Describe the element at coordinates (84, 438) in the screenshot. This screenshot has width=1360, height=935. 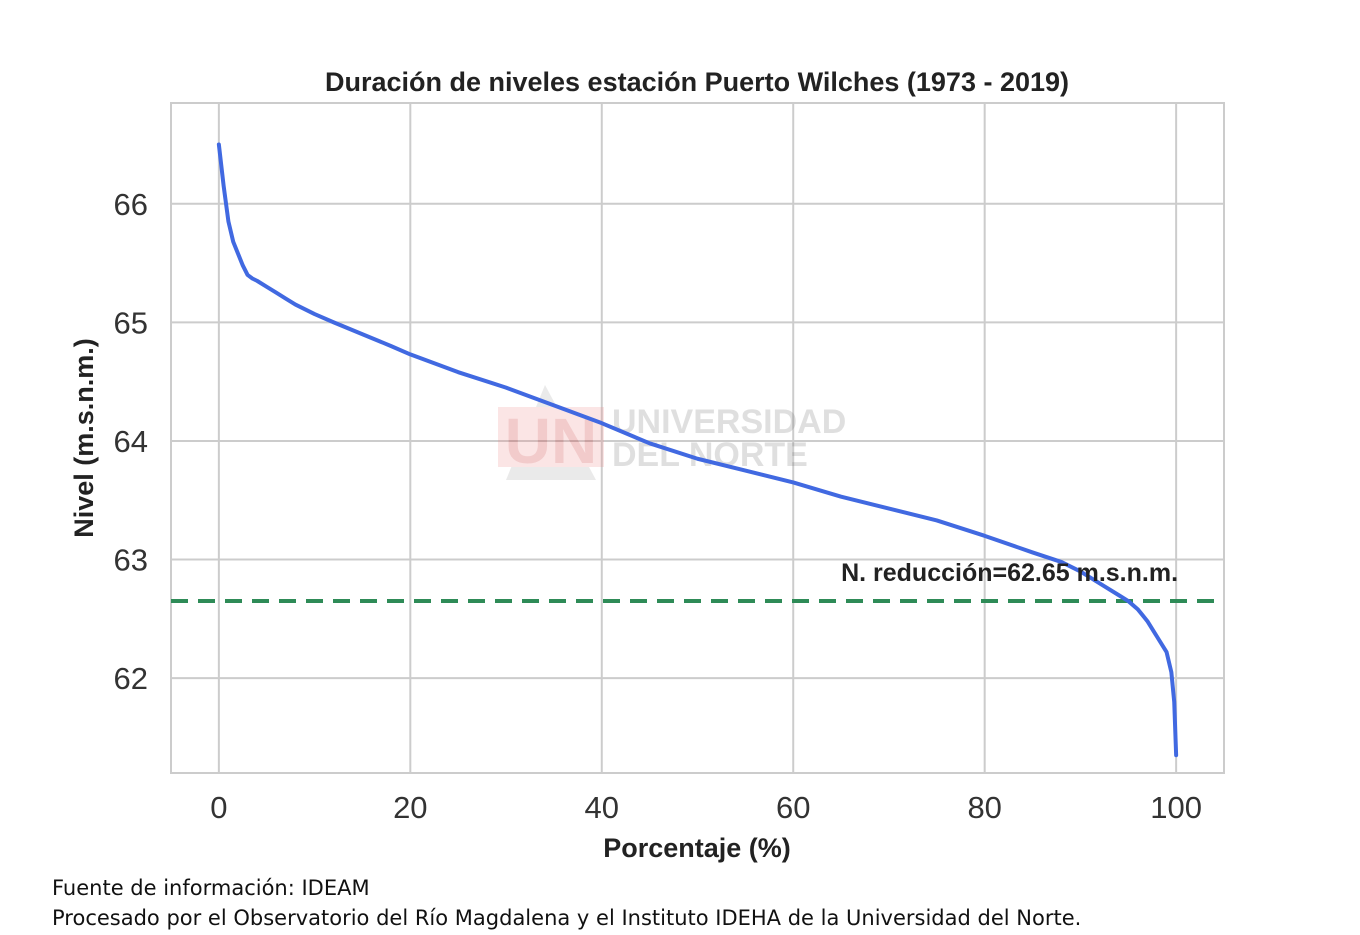
I see `y-axis-label: Nivel (m.s.n.m.)` at that location.